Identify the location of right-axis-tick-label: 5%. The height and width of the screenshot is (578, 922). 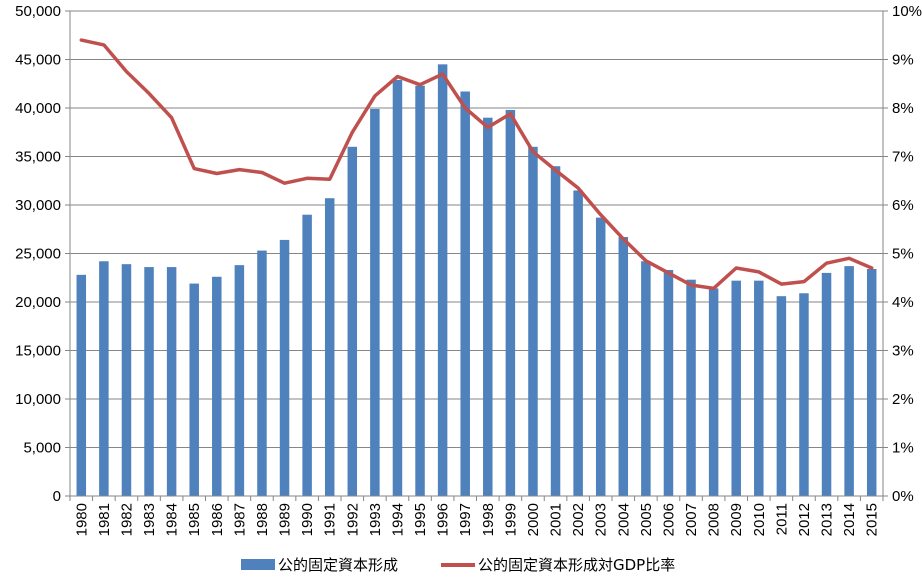
(903, 254).